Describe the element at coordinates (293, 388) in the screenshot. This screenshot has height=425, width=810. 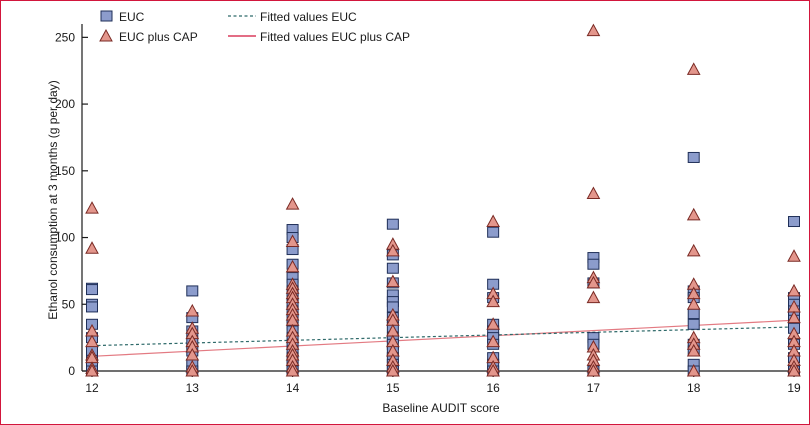
I see `x-tick-label: 14` at that location.